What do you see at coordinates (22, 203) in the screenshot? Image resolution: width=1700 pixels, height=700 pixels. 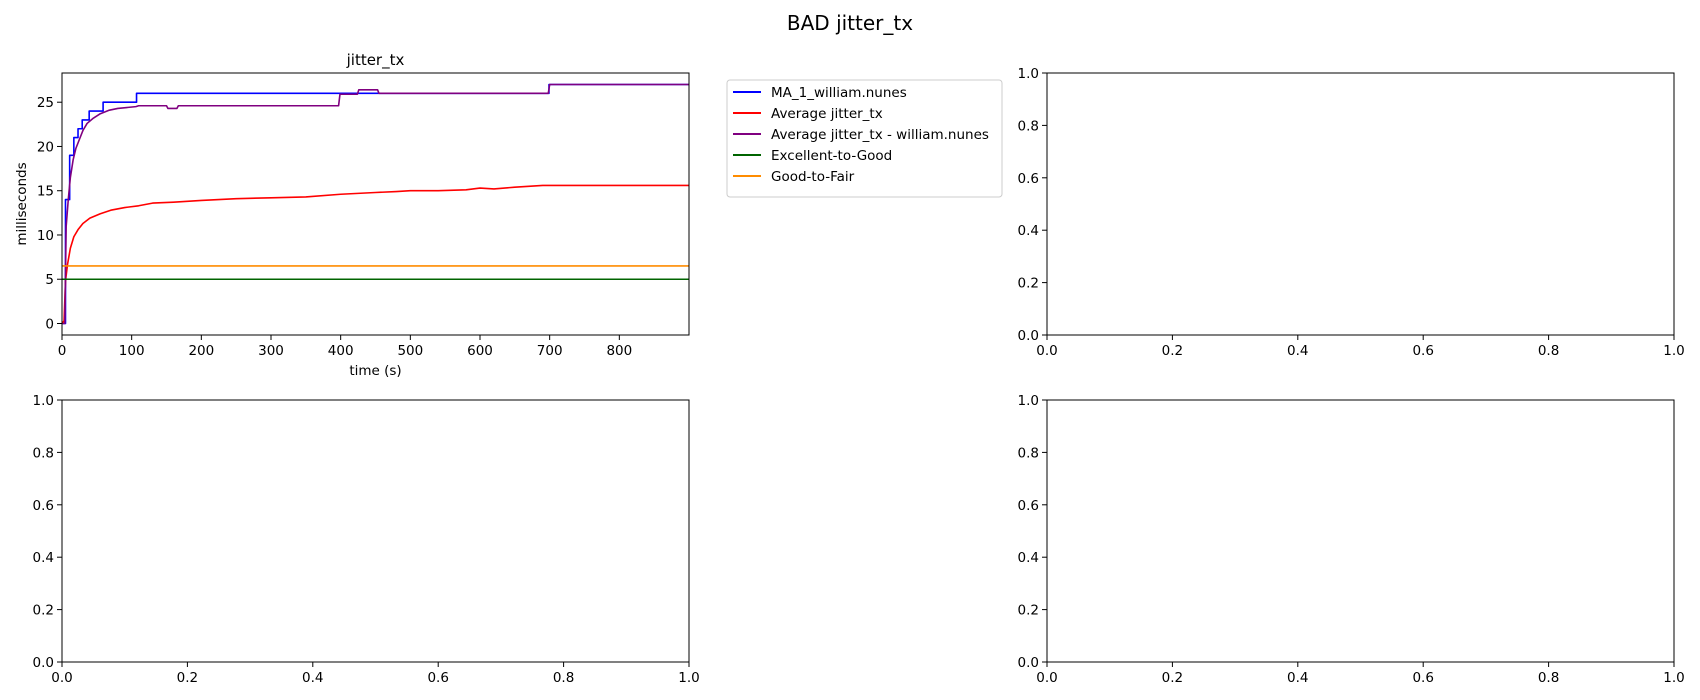 I see `y-axis-label: milliseconds` at bounding box center [22, 203].